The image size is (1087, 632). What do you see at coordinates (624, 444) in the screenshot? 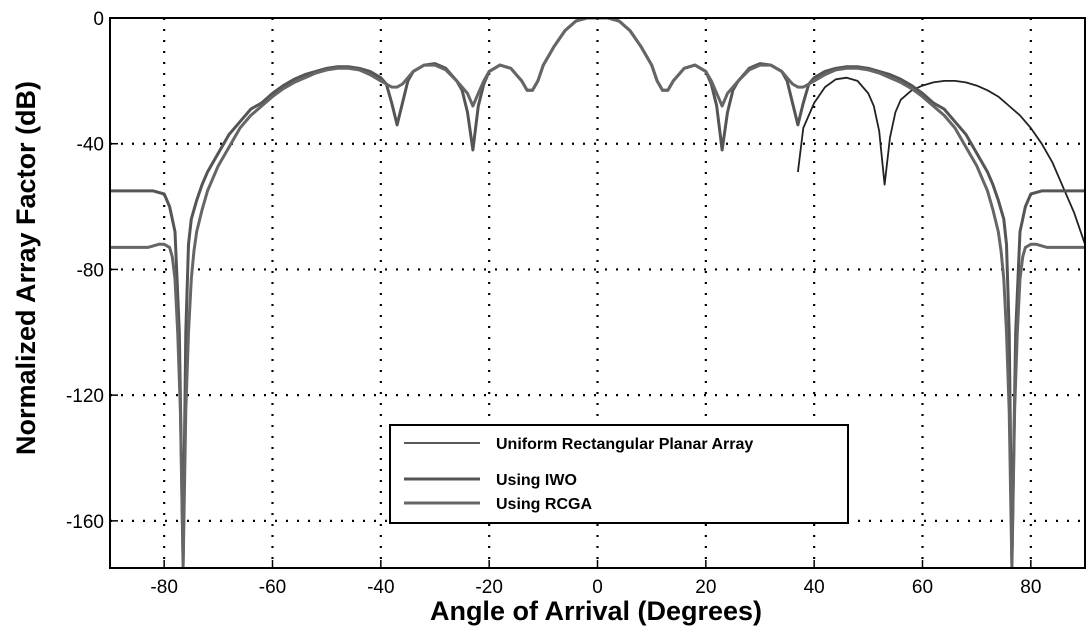
I see `legend-label-uniform: Uniform Rectangular Planar Array` at bounding box center [624, 444].